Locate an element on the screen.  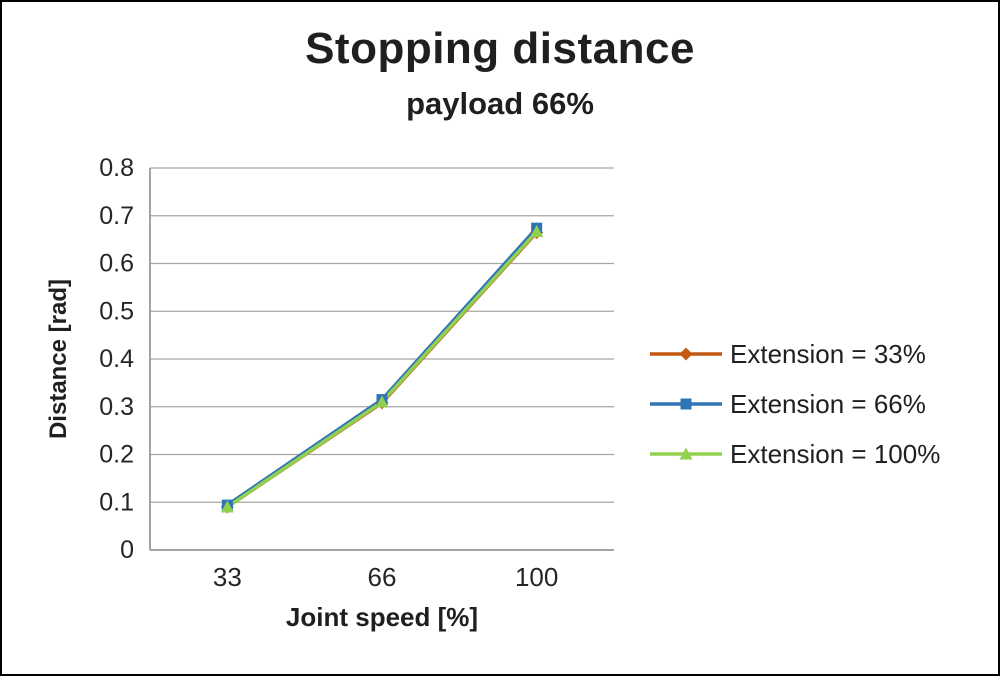
series-line-diamond is located at coordinates (382, 369).